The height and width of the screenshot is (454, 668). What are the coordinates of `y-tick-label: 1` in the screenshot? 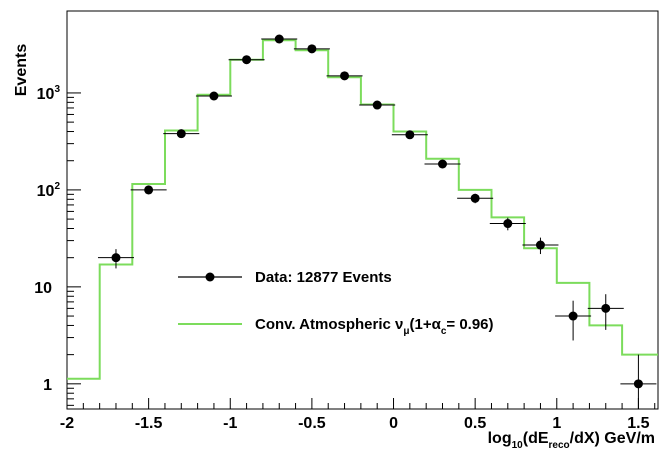 It's located at (47, 385).